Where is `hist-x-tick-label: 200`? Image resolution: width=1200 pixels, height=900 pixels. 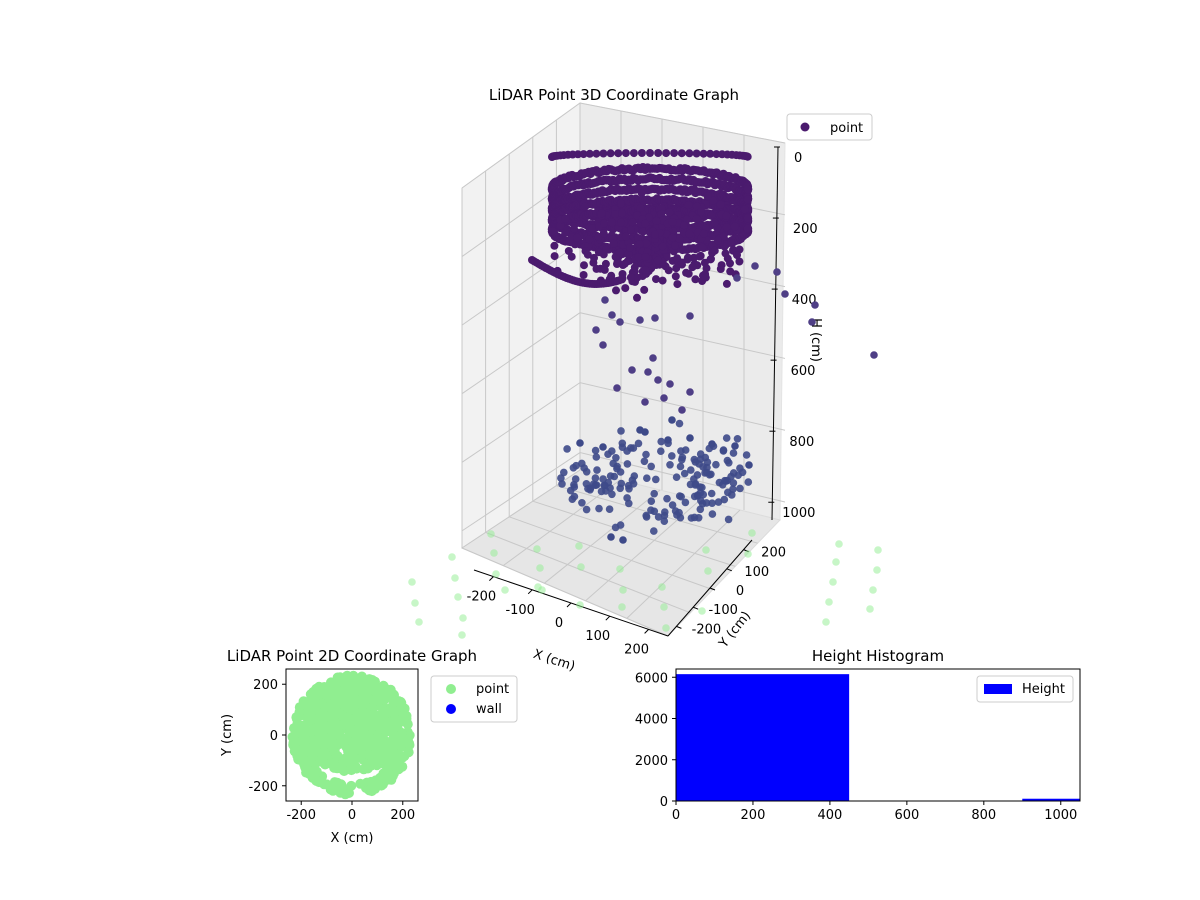 hist-x-tick-label: 200 is located at coordinates (753, 815).